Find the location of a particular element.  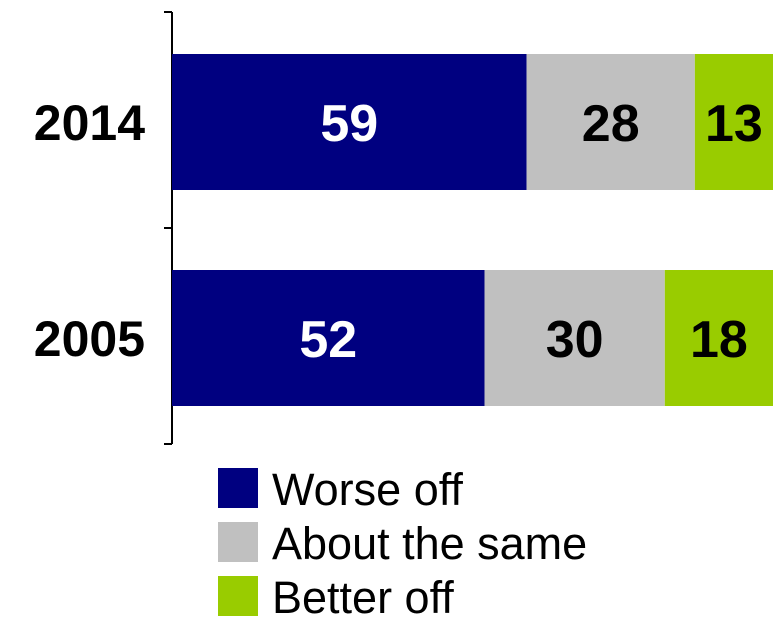

category-label: 2014 is located at coordinates (89, 123).